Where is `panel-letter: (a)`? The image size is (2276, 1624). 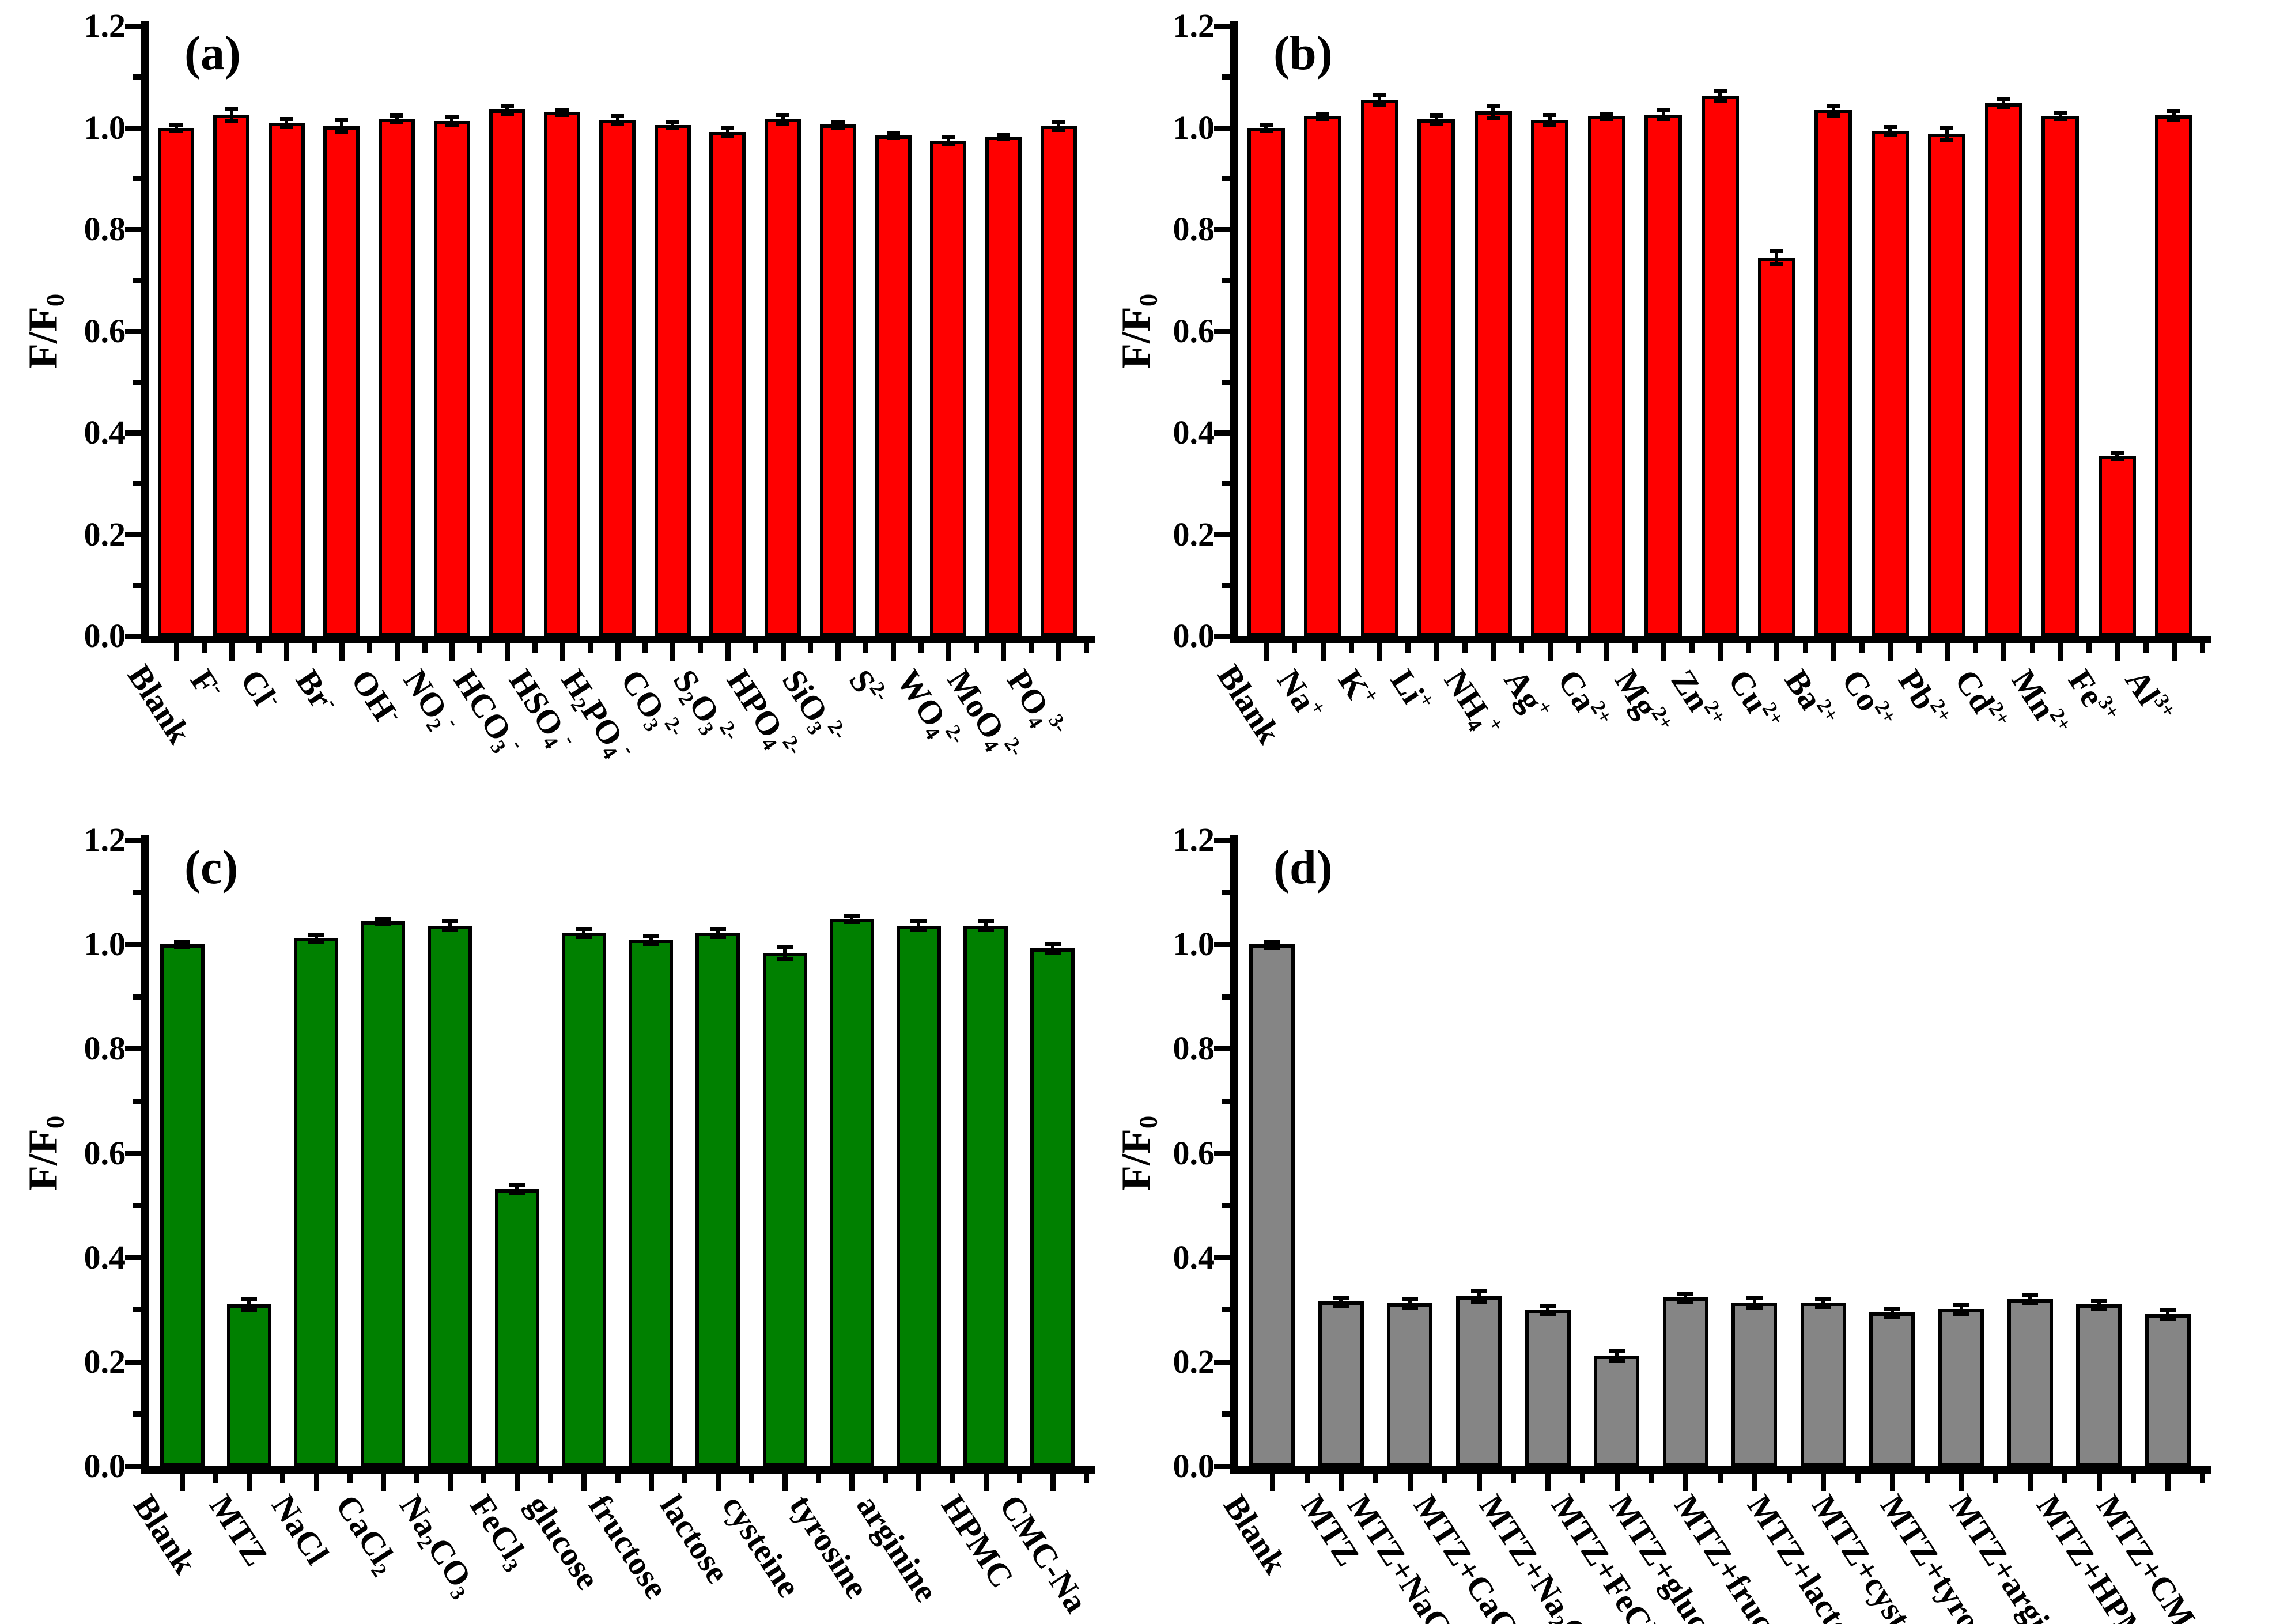
panel-letter: (a) is located at coordinates (213, 53).